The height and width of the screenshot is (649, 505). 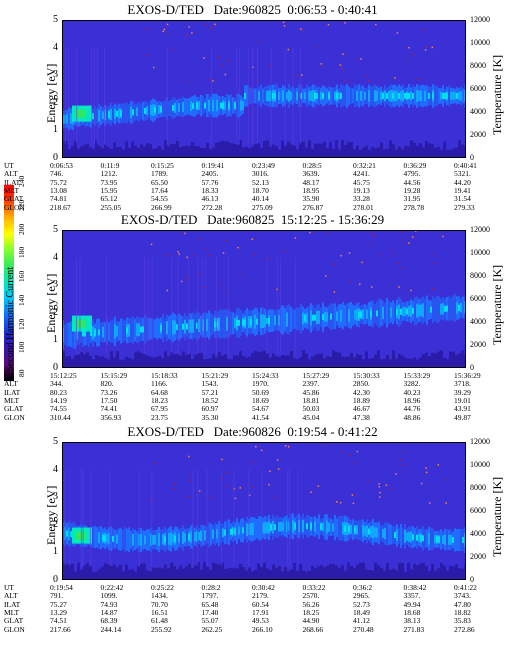 I want to click on y-tick-label: 0, so click(x=55, y=157).